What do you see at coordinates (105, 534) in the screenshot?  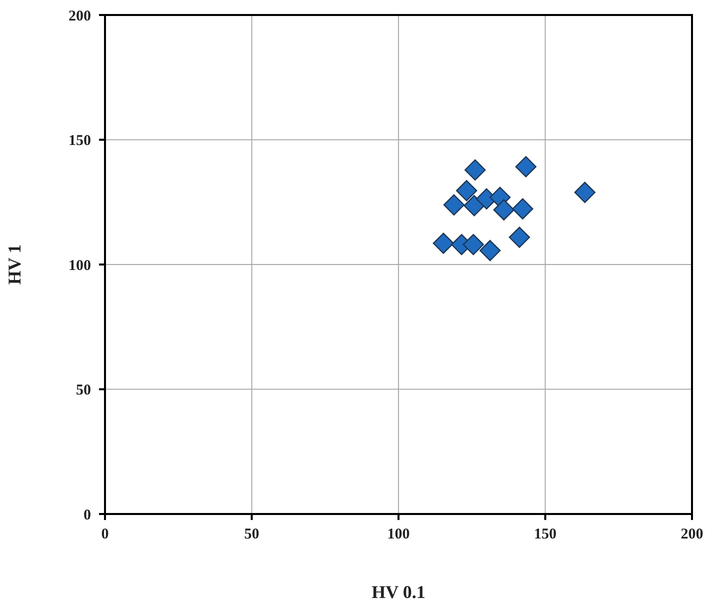 I see `x-tick-label: 0` at bounding box center [105, 534].